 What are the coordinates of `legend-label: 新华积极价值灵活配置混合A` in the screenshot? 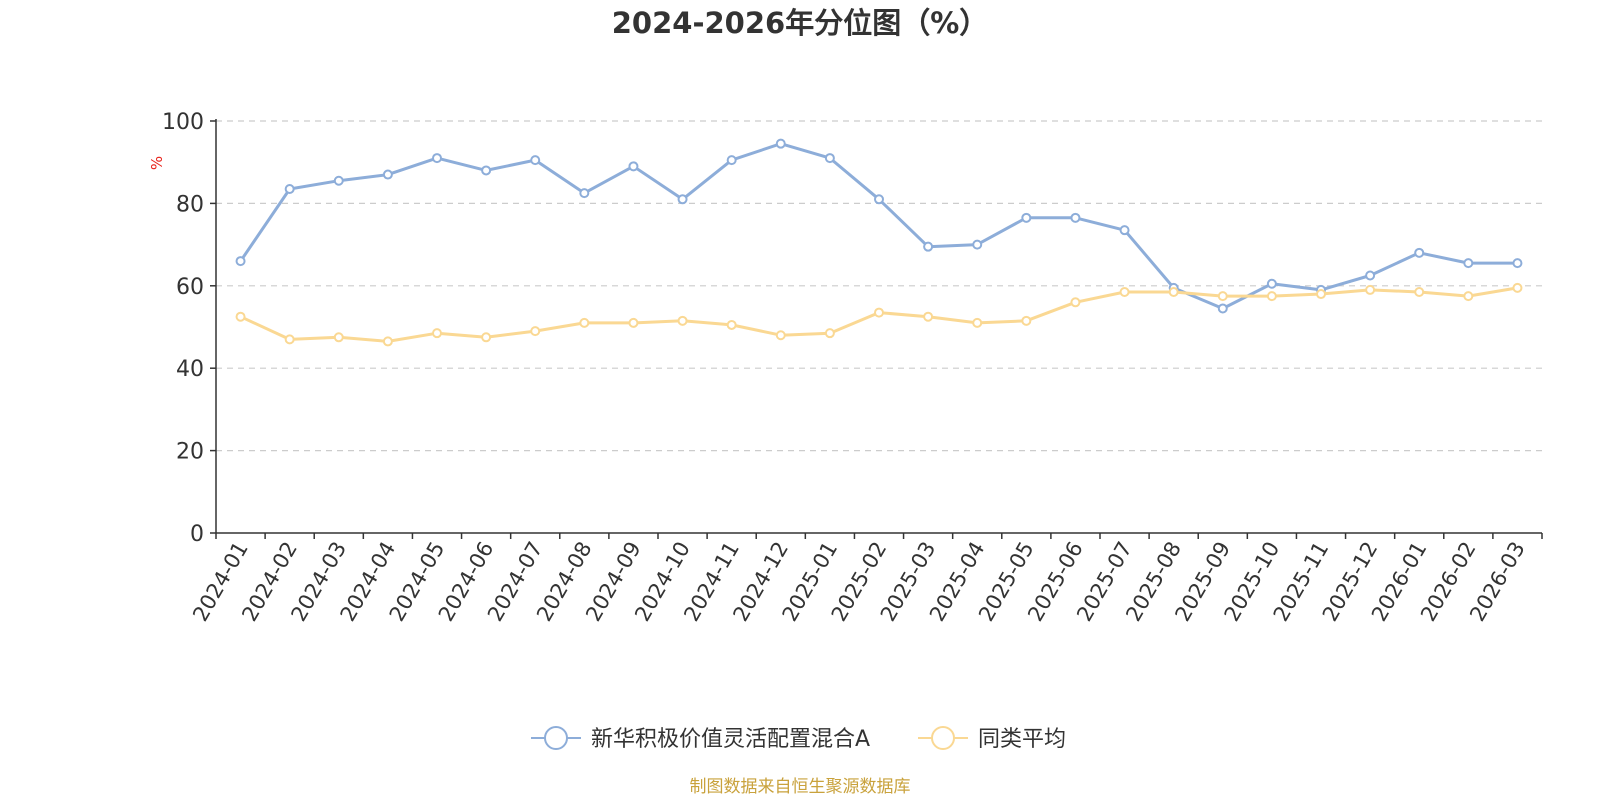 It's located at (730, 739).